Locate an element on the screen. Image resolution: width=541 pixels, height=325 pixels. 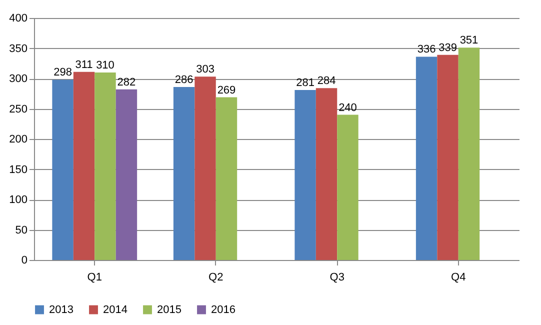
y-tick-label: 350 is located at coordinates (18, 48).